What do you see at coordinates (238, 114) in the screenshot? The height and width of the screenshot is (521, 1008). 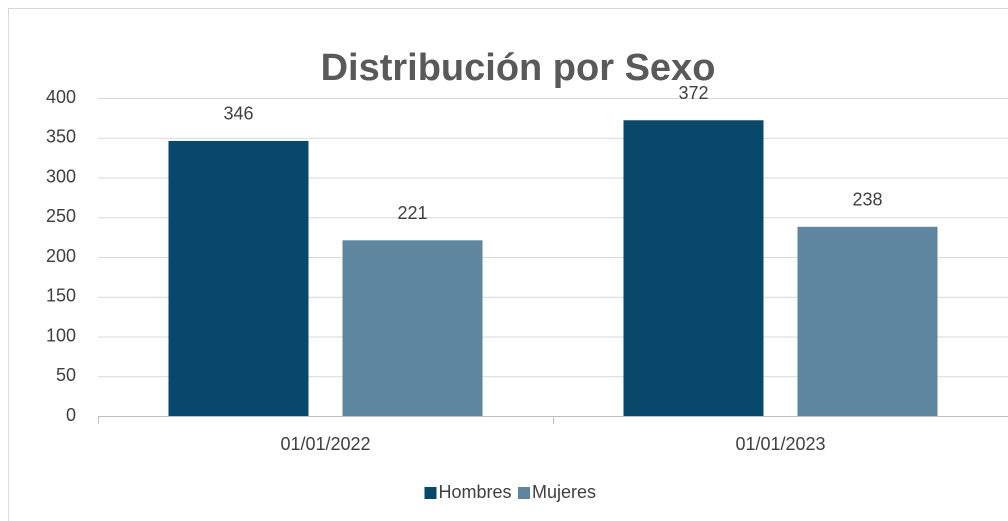 I see `data-label: 346` at bounding box center [238, 114].